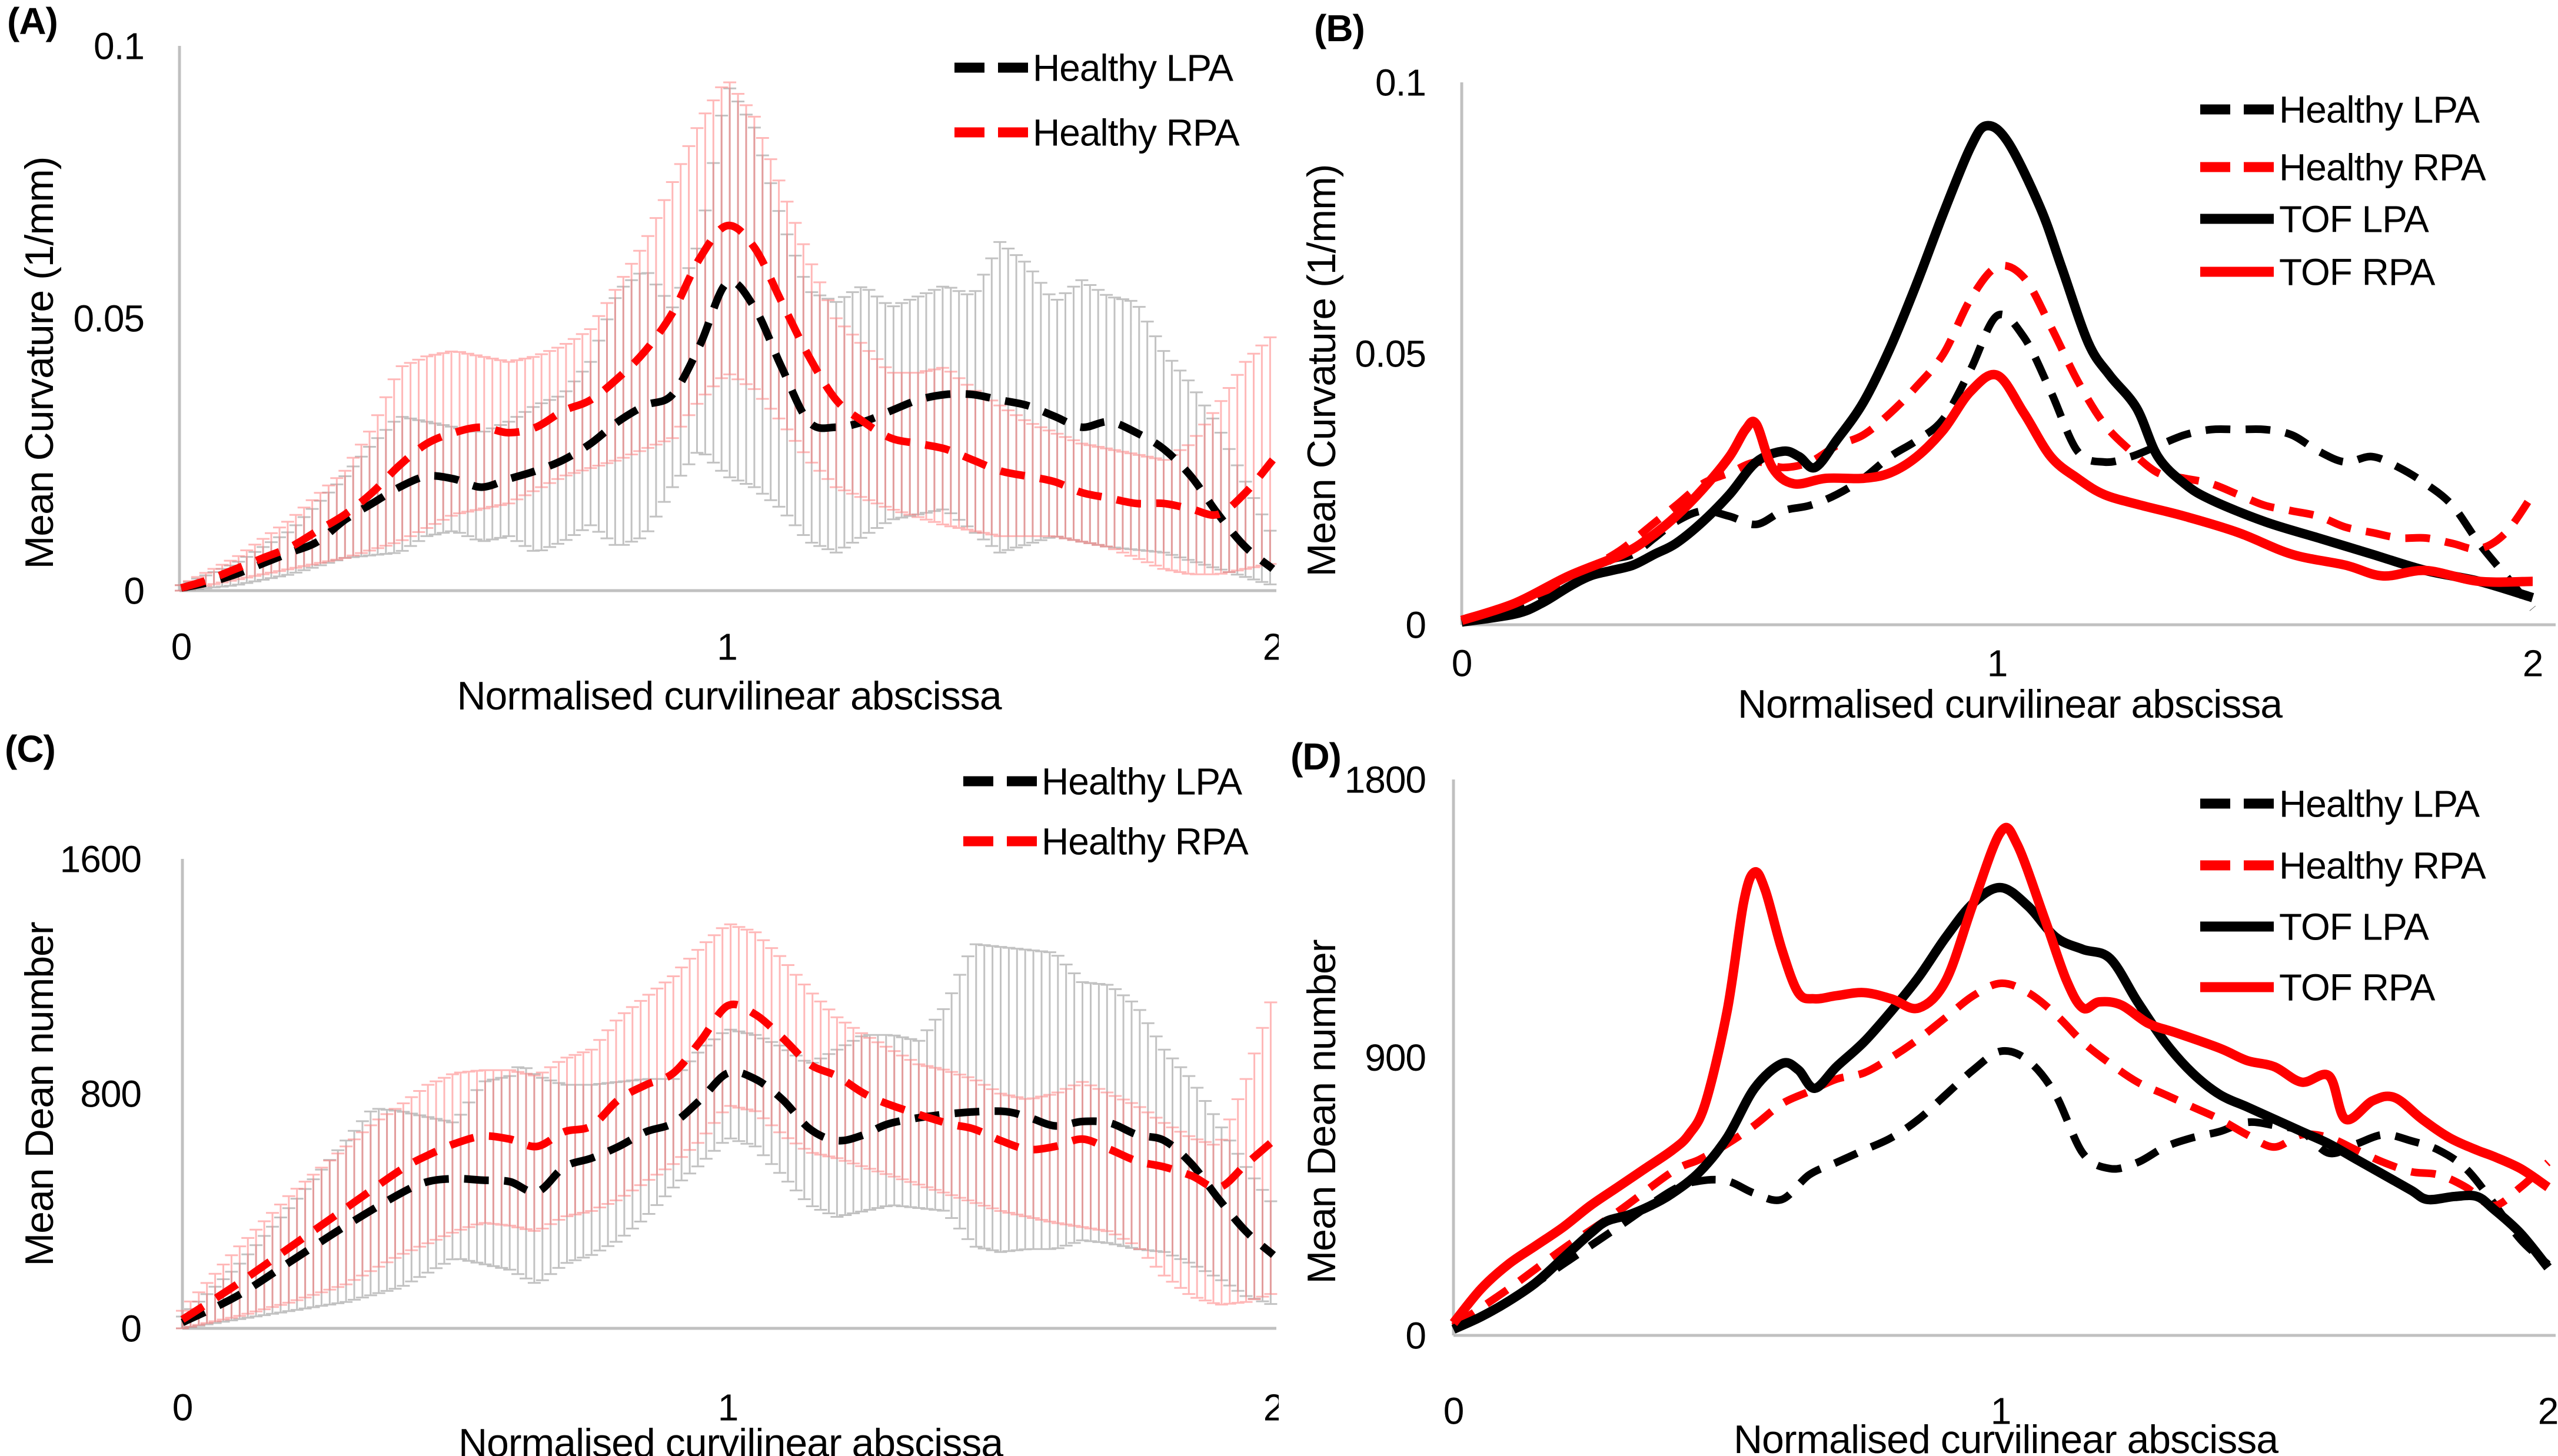  I want to click on panel-letter: (D), so click(1315, 756).